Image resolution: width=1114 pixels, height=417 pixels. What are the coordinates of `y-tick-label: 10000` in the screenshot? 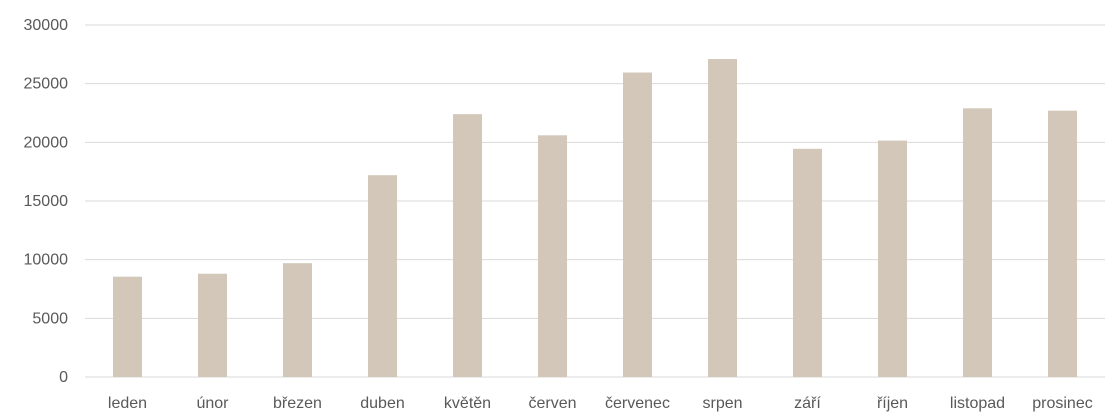 It's located at (46, 260).